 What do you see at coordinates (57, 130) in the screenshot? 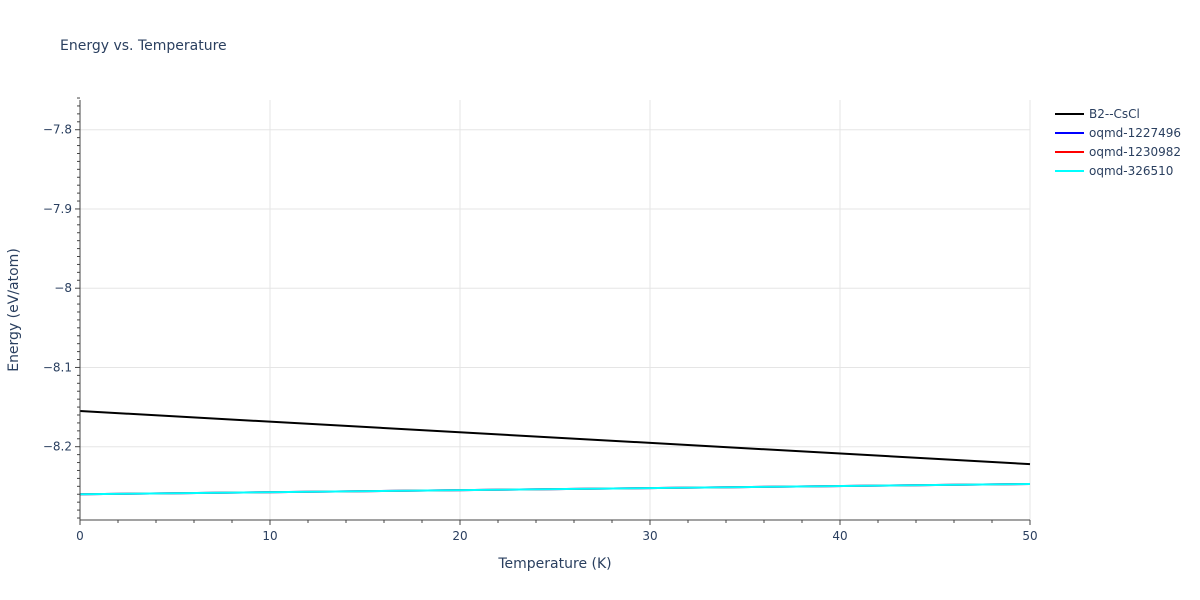
I see `y-tick-label: −7.8` at bounding box center [57, 130].